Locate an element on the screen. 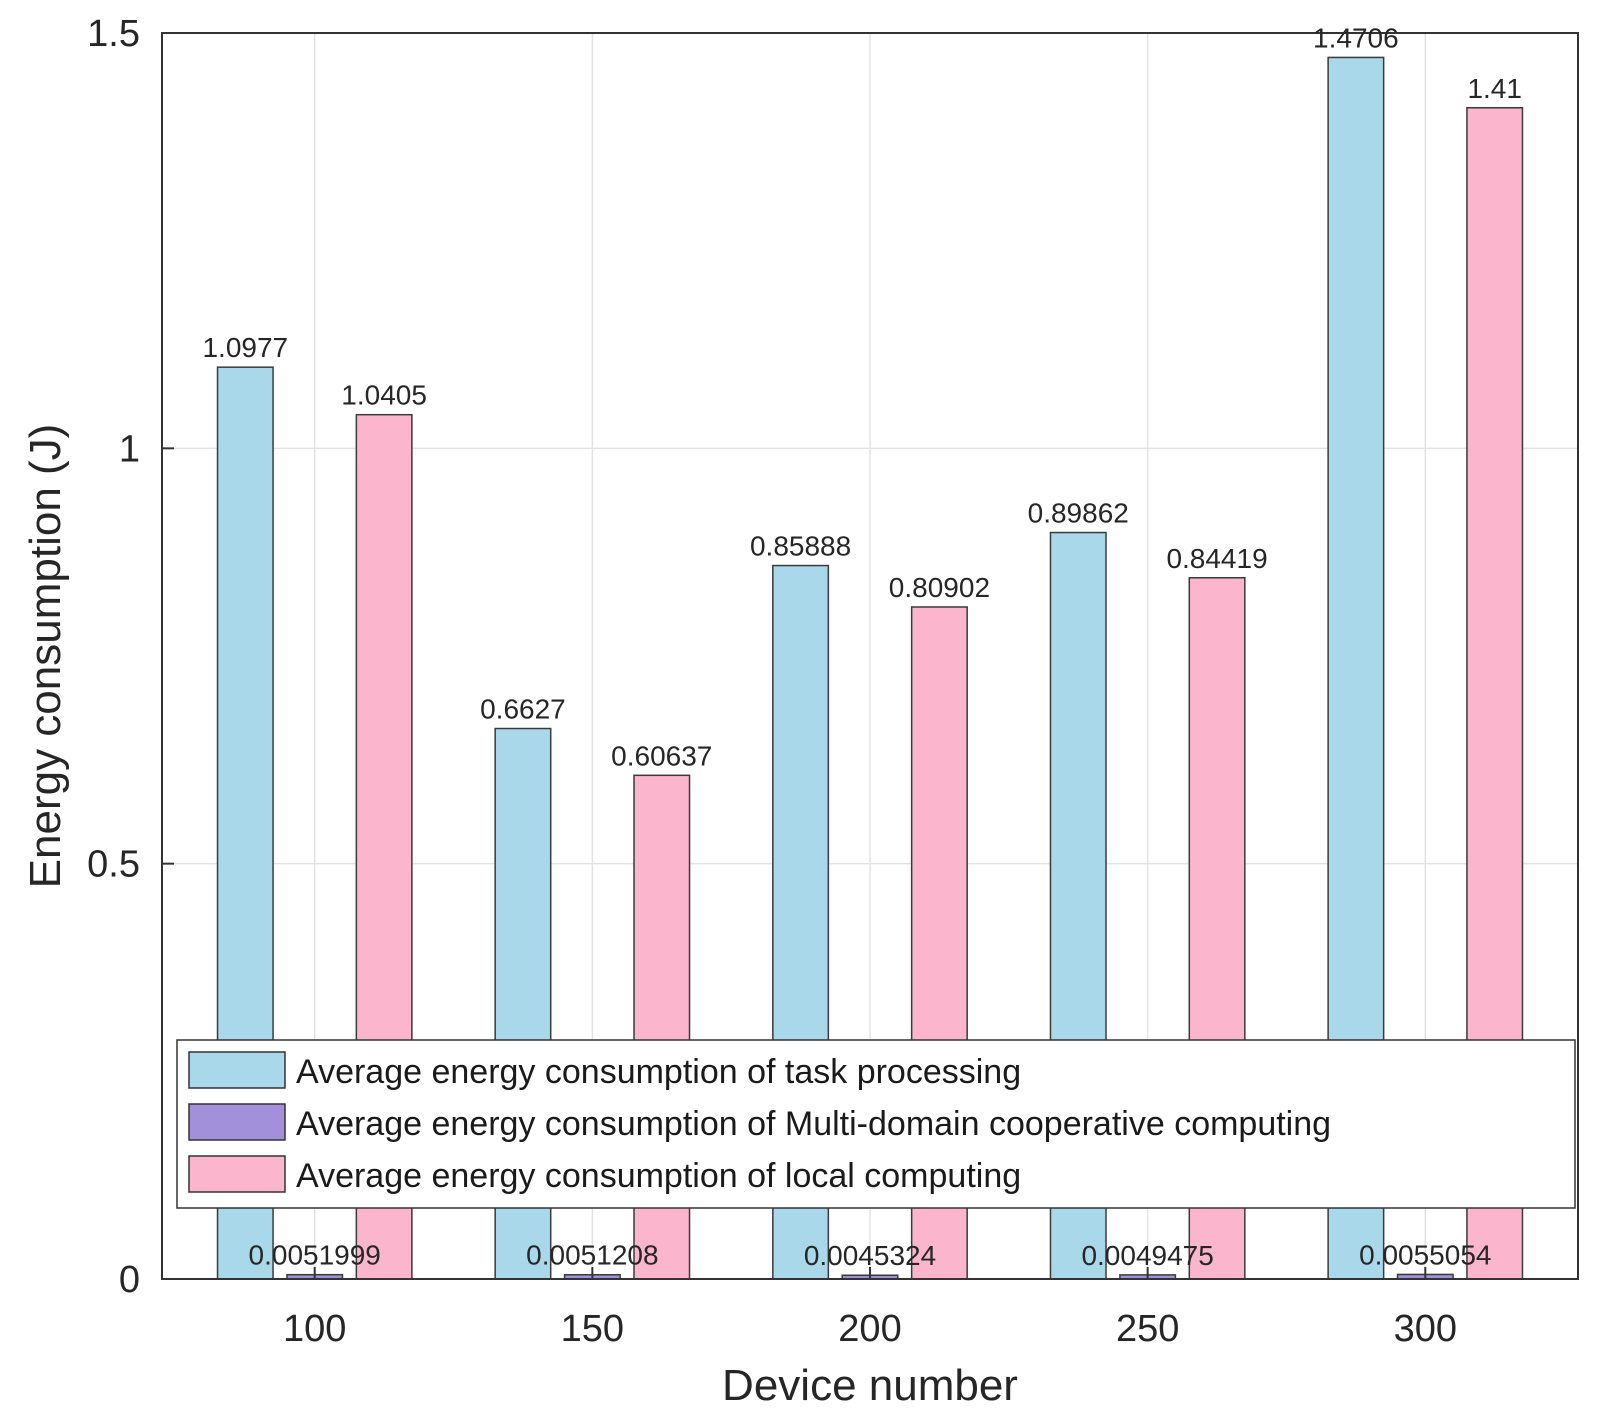  data-label: 0.84419 is located at coordinates (1216, 558).